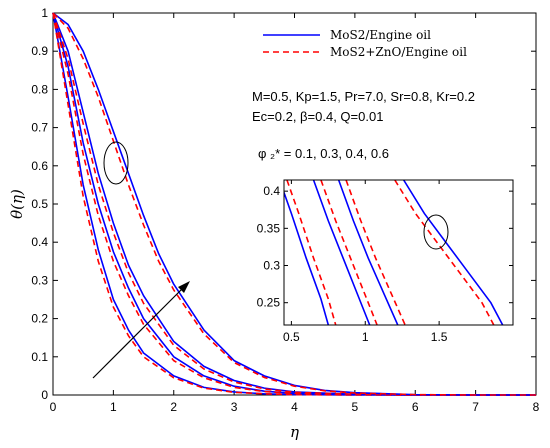 This screenshot has height=448, width=550. What do you see at coordinates (365, 43) in the screenshot?
I see `legend: MoS2/Engine oil MoS2+ZnO/Engine oil` at bounding box center [365, 43].